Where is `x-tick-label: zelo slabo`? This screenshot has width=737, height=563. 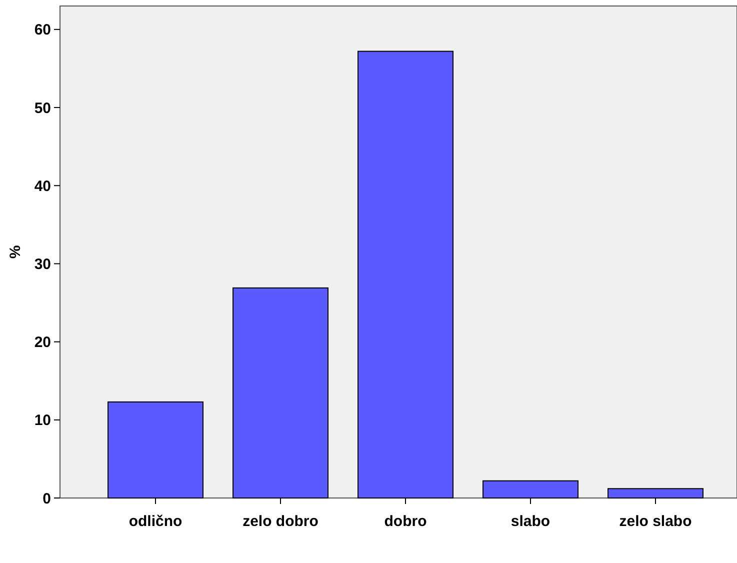 x-tick-label: zelo slabo is located at coordinates (655, 521).